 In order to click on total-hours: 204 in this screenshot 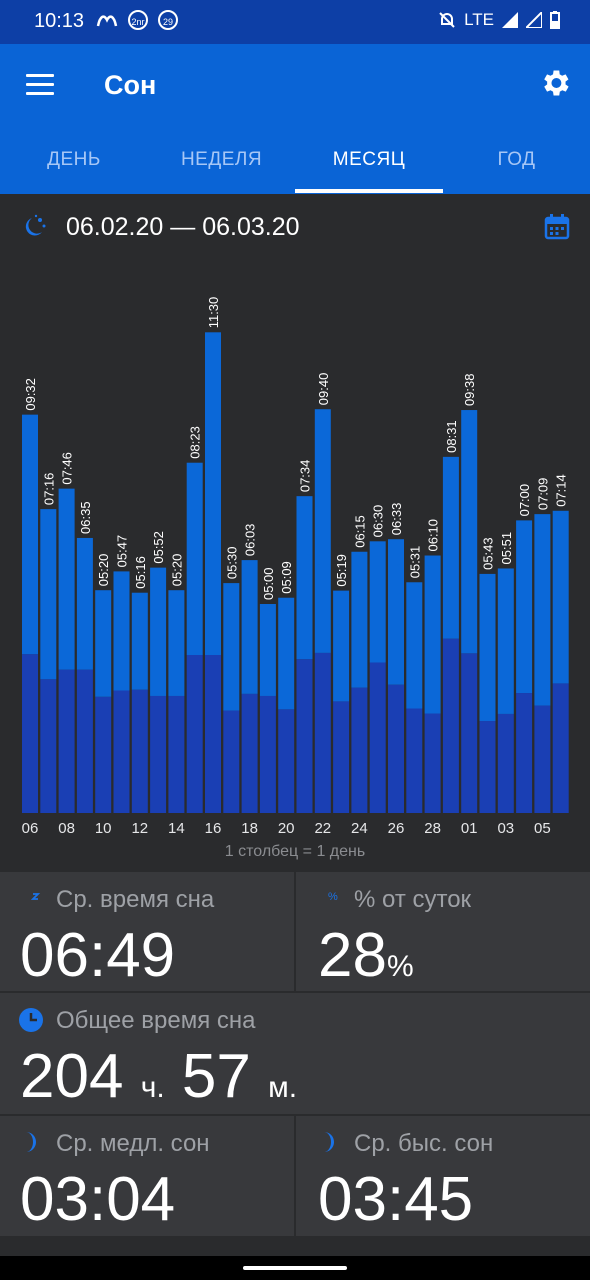, I will do `click(72, 1076)`.